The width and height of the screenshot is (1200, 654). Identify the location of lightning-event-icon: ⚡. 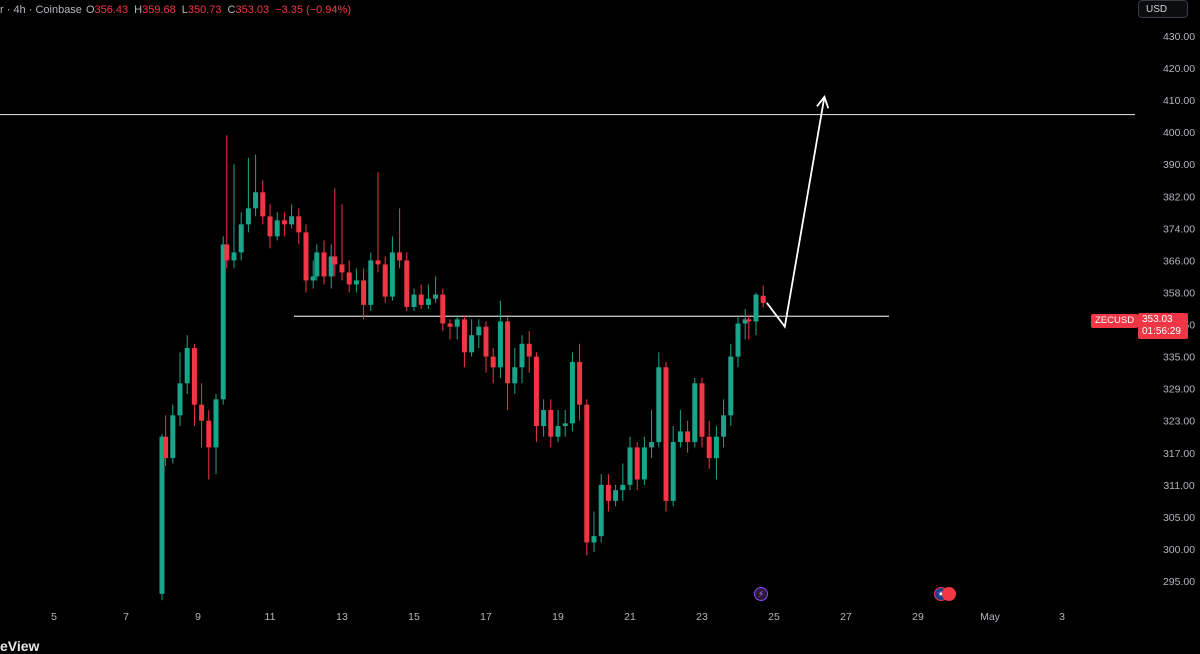
(761, 594).